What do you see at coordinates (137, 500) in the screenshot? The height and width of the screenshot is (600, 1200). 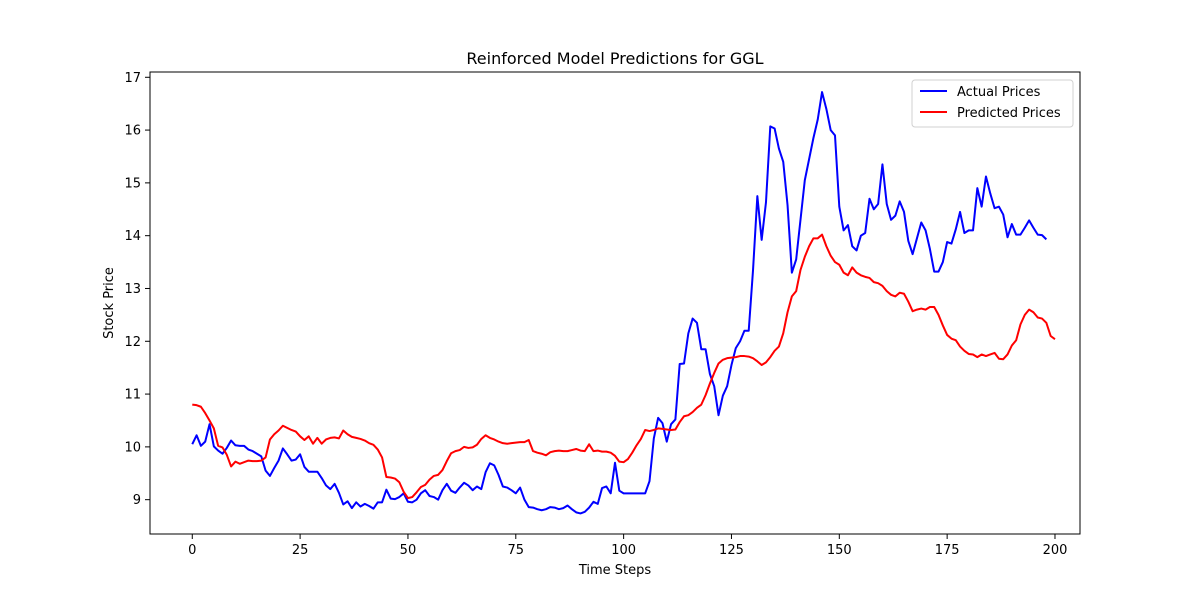 I see `y-tick-label: 9` at bounding box center [137, 500].